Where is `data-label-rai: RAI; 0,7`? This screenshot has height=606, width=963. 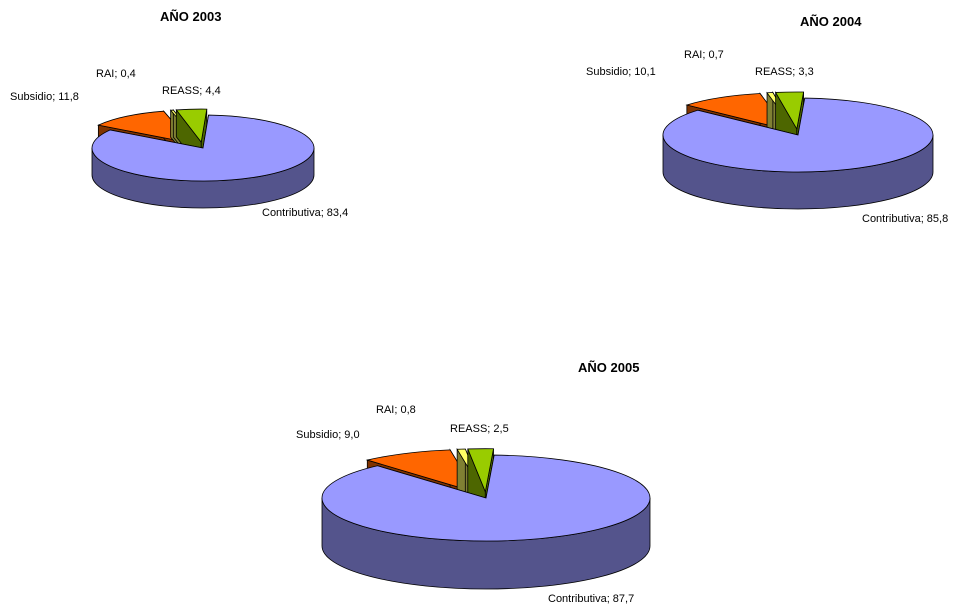
data-label-rai: RAI; 0,7 is located at coordinates (704, 55).